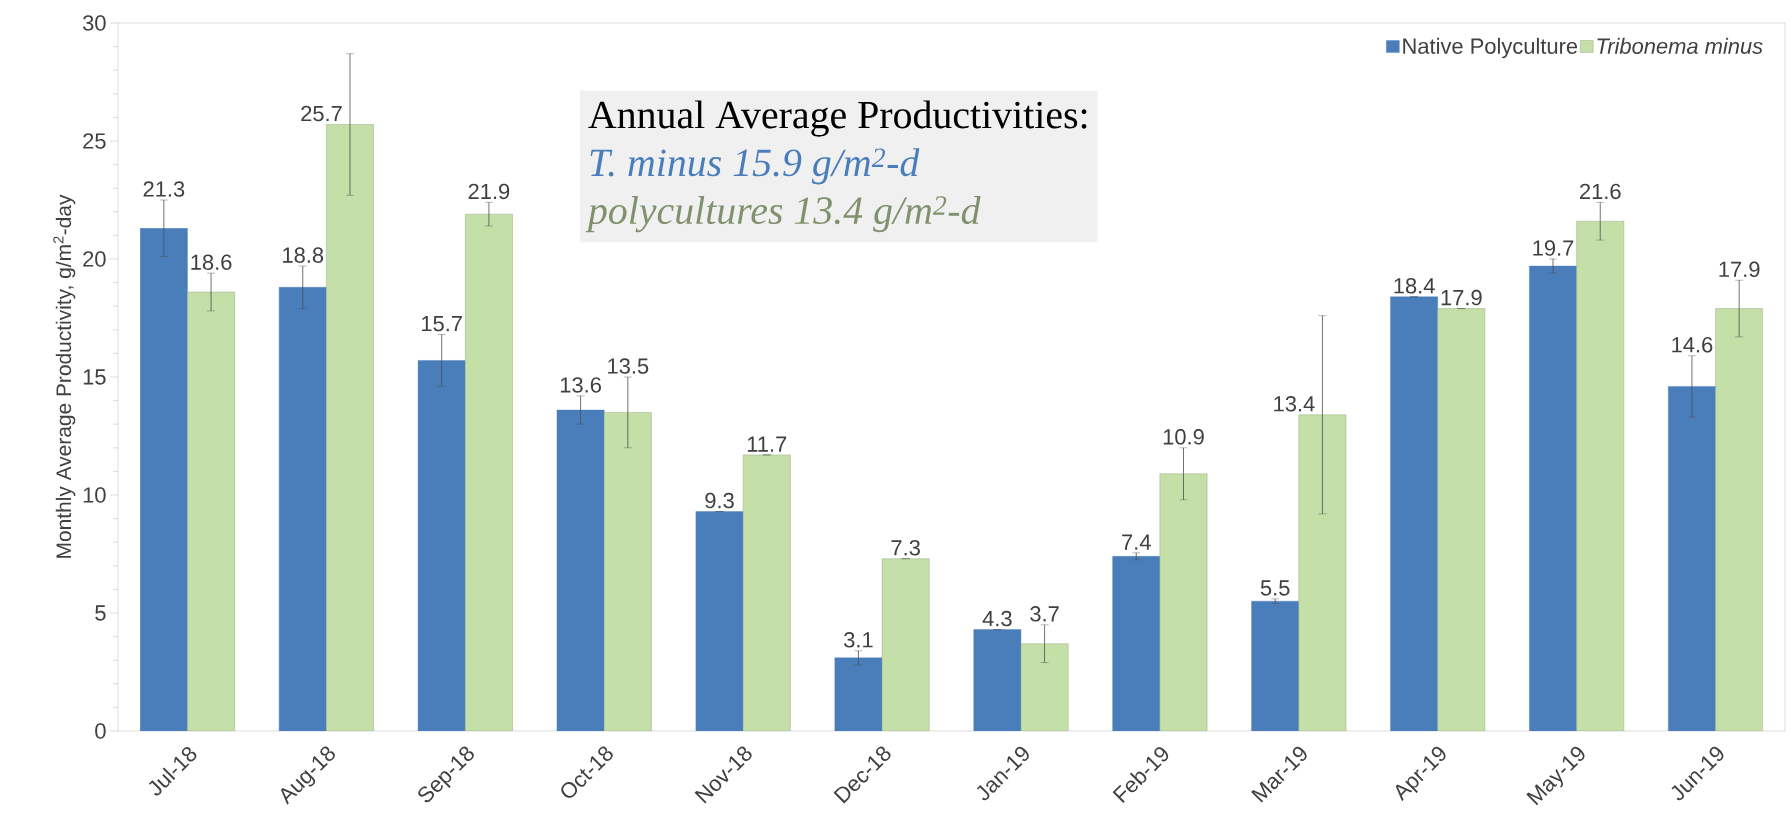  I want to click on data-label: 15.7, so click(442, 324).